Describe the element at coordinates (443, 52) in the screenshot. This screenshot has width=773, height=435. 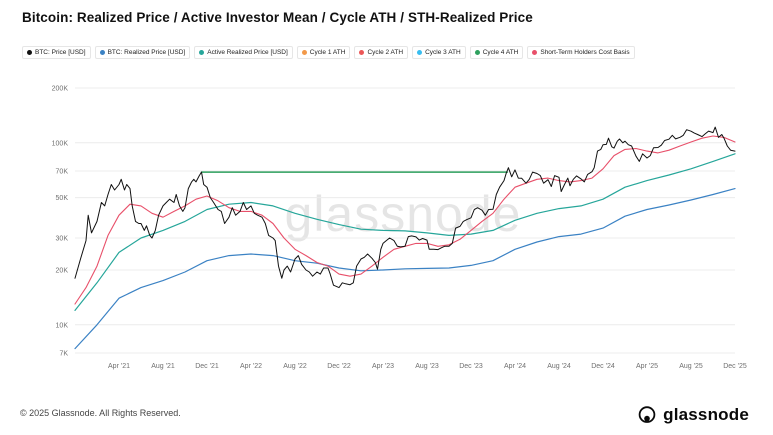
I see `legend-label: Cycle 3 ATH` at that location.